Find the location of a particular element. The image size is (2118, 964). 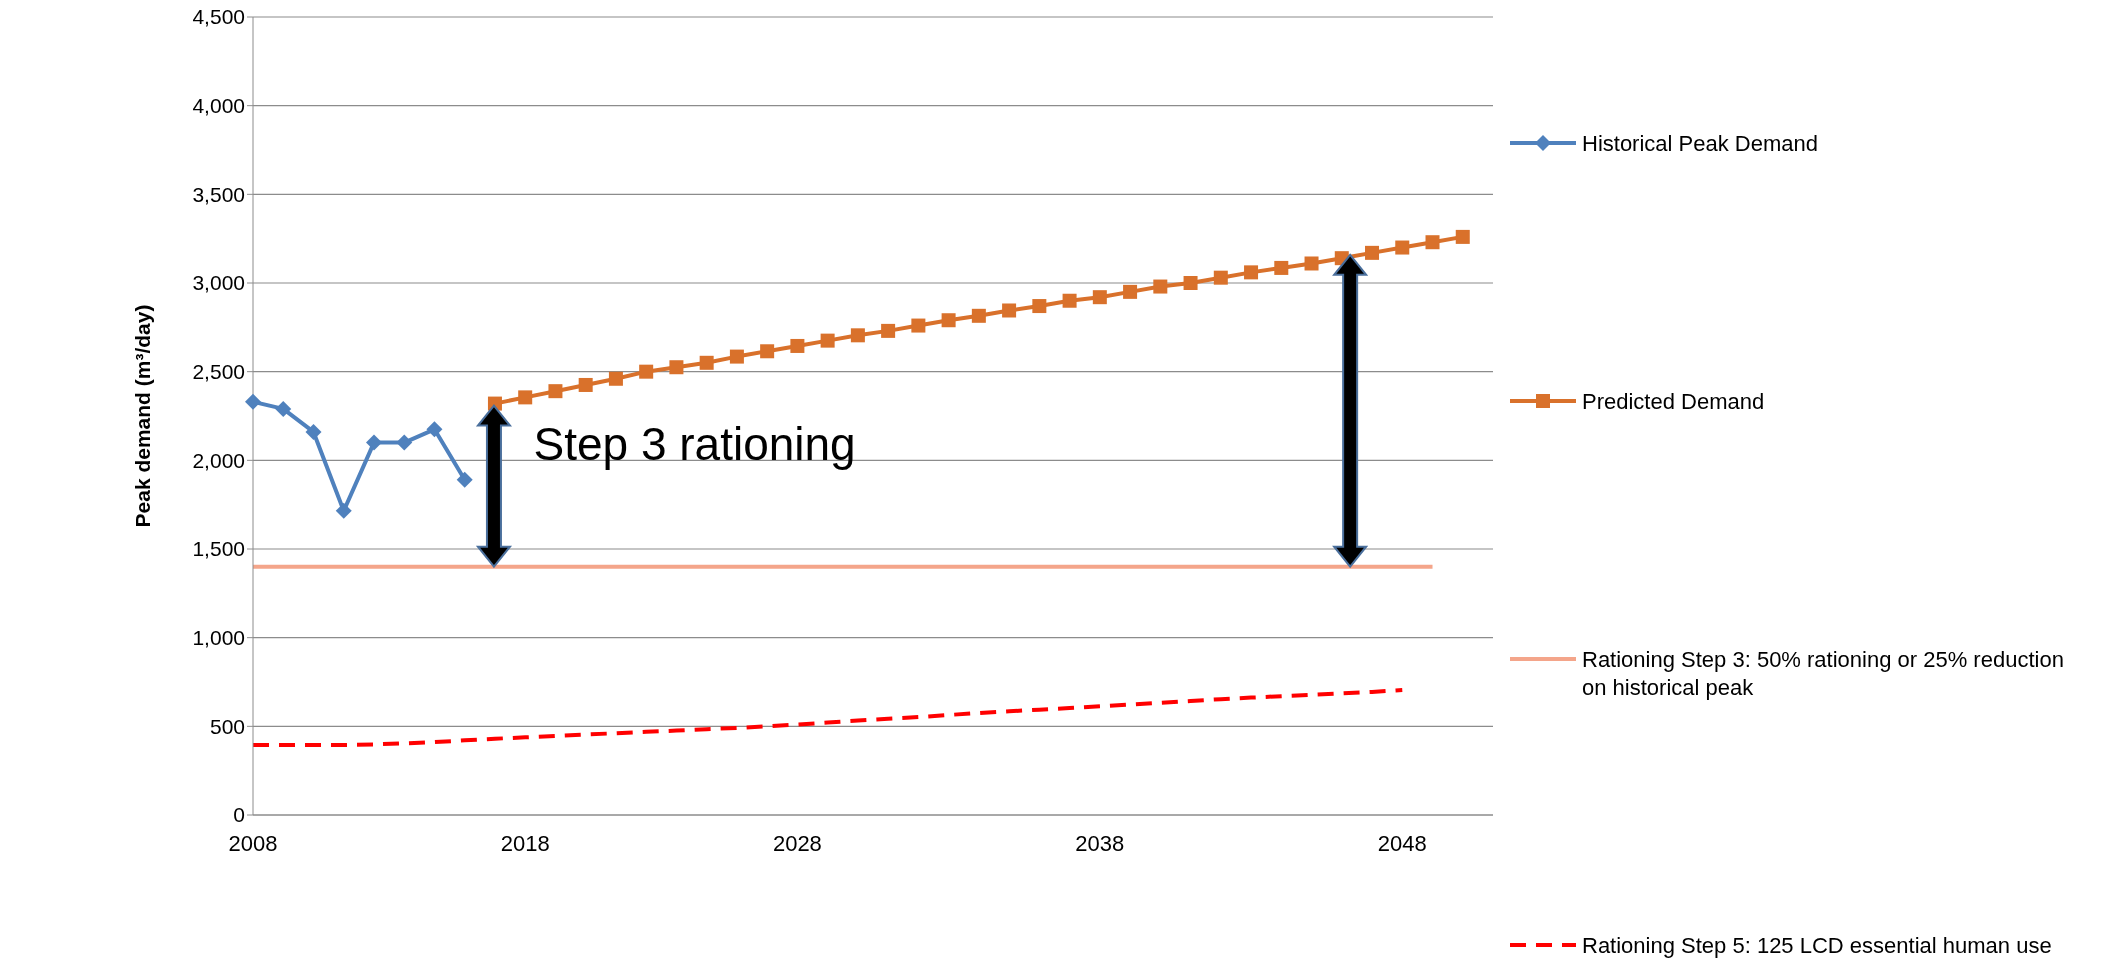

x-tick-label: 2028 is located at coordinates (797, 843).